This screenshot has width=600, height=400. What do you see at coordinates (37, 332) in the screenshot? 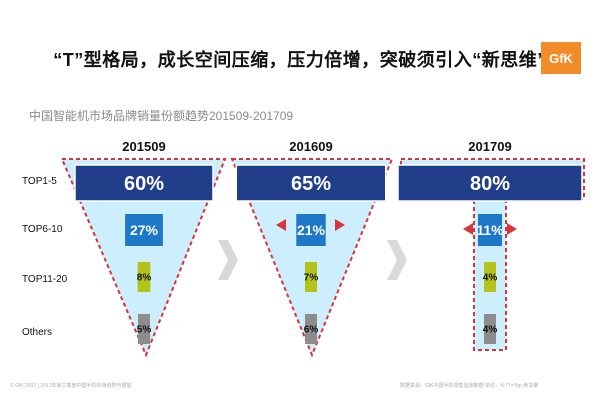
I see `row-label-others: Others` at bounding box center [37, 332].